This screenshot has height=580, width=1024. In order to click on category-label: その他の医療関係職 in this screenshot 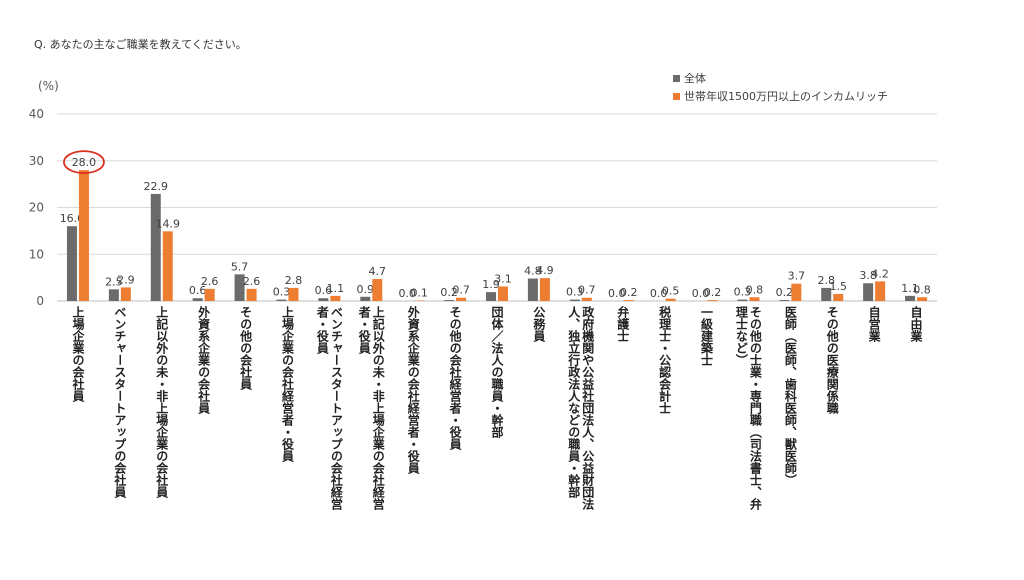, I will do `click(832, 360)`.